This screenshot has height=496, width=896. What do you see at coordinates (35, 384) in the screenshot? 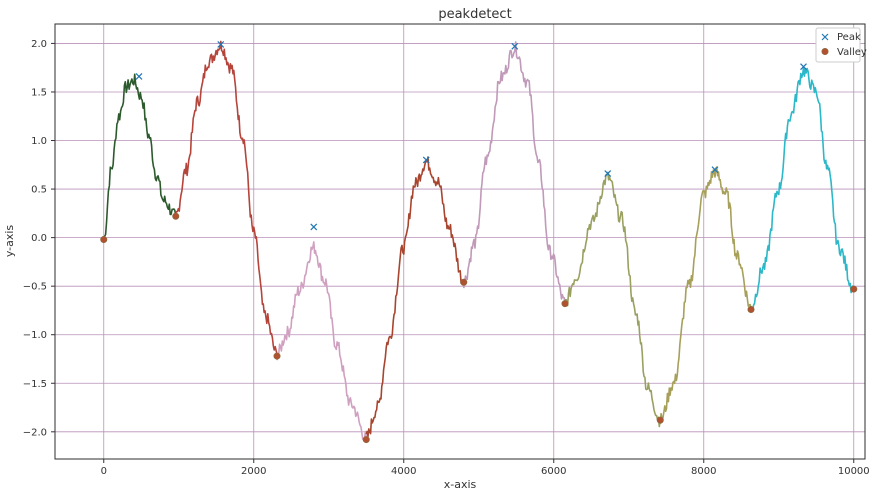
I see `y-tick-label: −1.5` at bounding box center [35, 384].